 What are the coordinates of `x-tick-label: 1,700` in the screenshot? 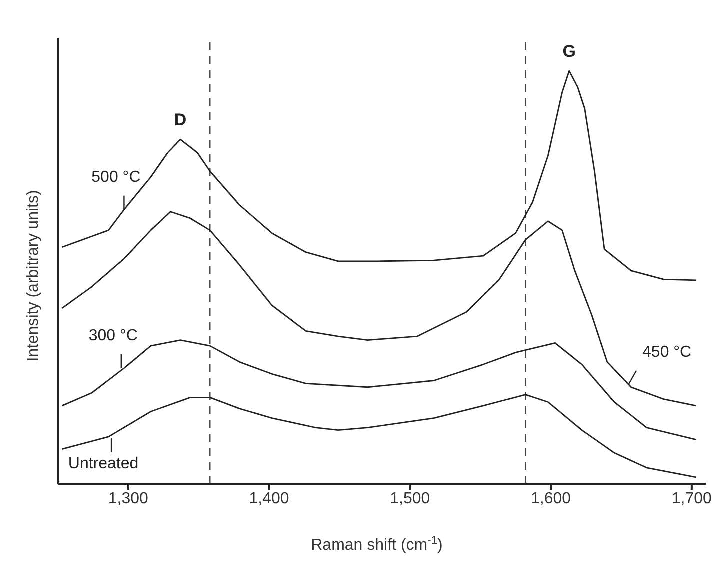 It's located at (692, 499).